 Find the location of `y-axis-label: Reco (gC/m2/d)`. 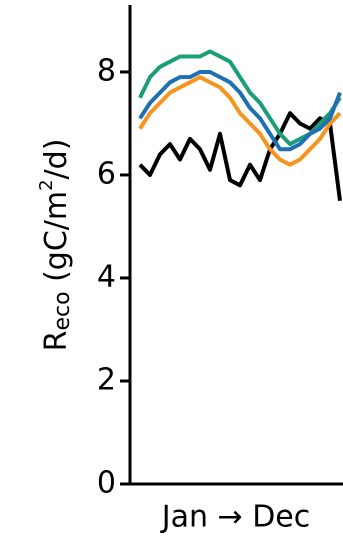

y-axis-label: Reco (gC/m2/d) is located at coordinates (55, 245).